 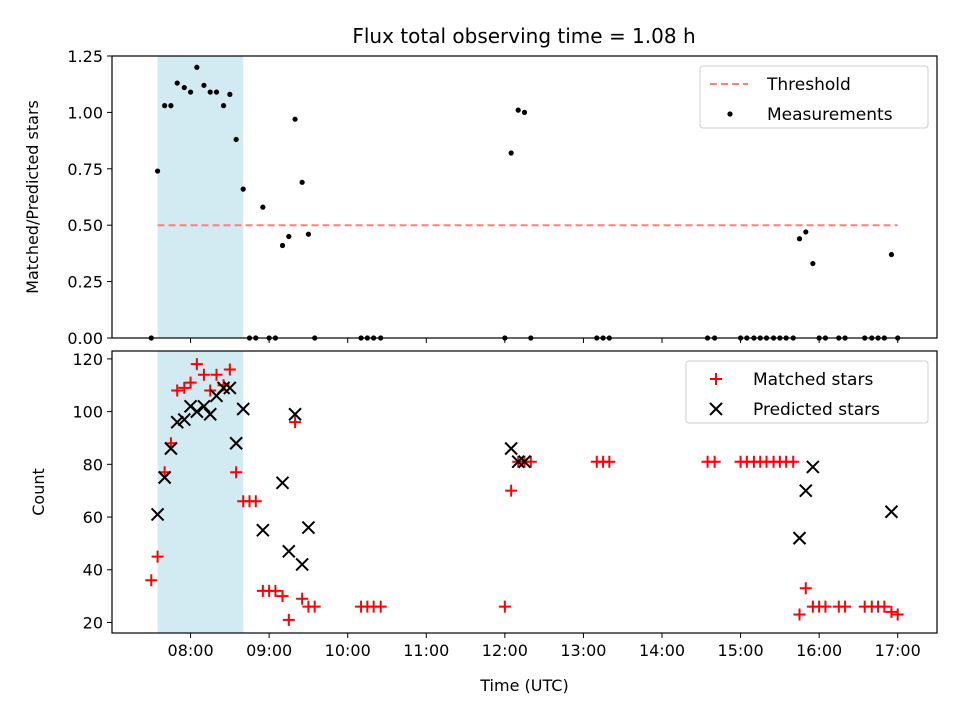 I want to click on legend: Matched stars Predicted stars, so click(x=807, y=392).